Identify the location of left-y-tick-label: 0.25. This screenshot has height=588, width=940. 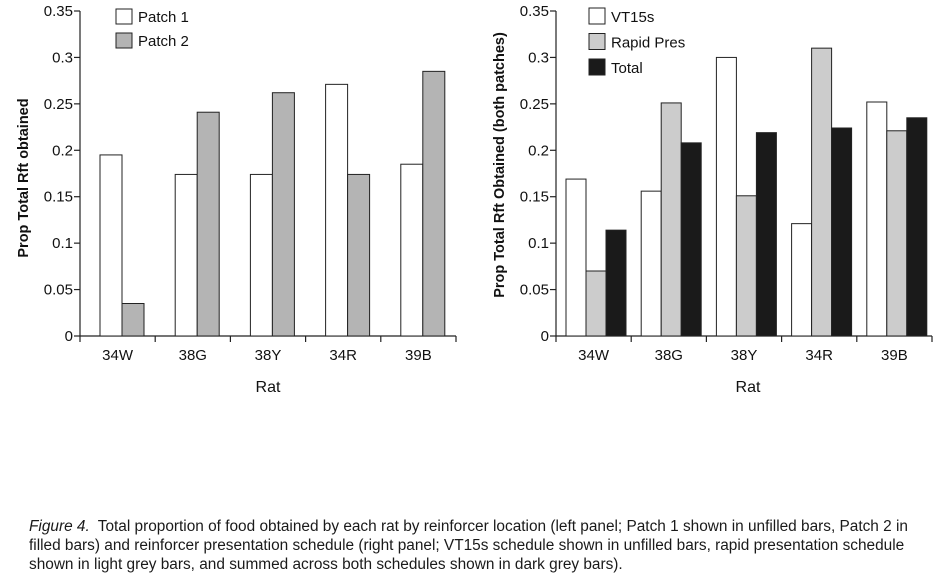
(58, 104).